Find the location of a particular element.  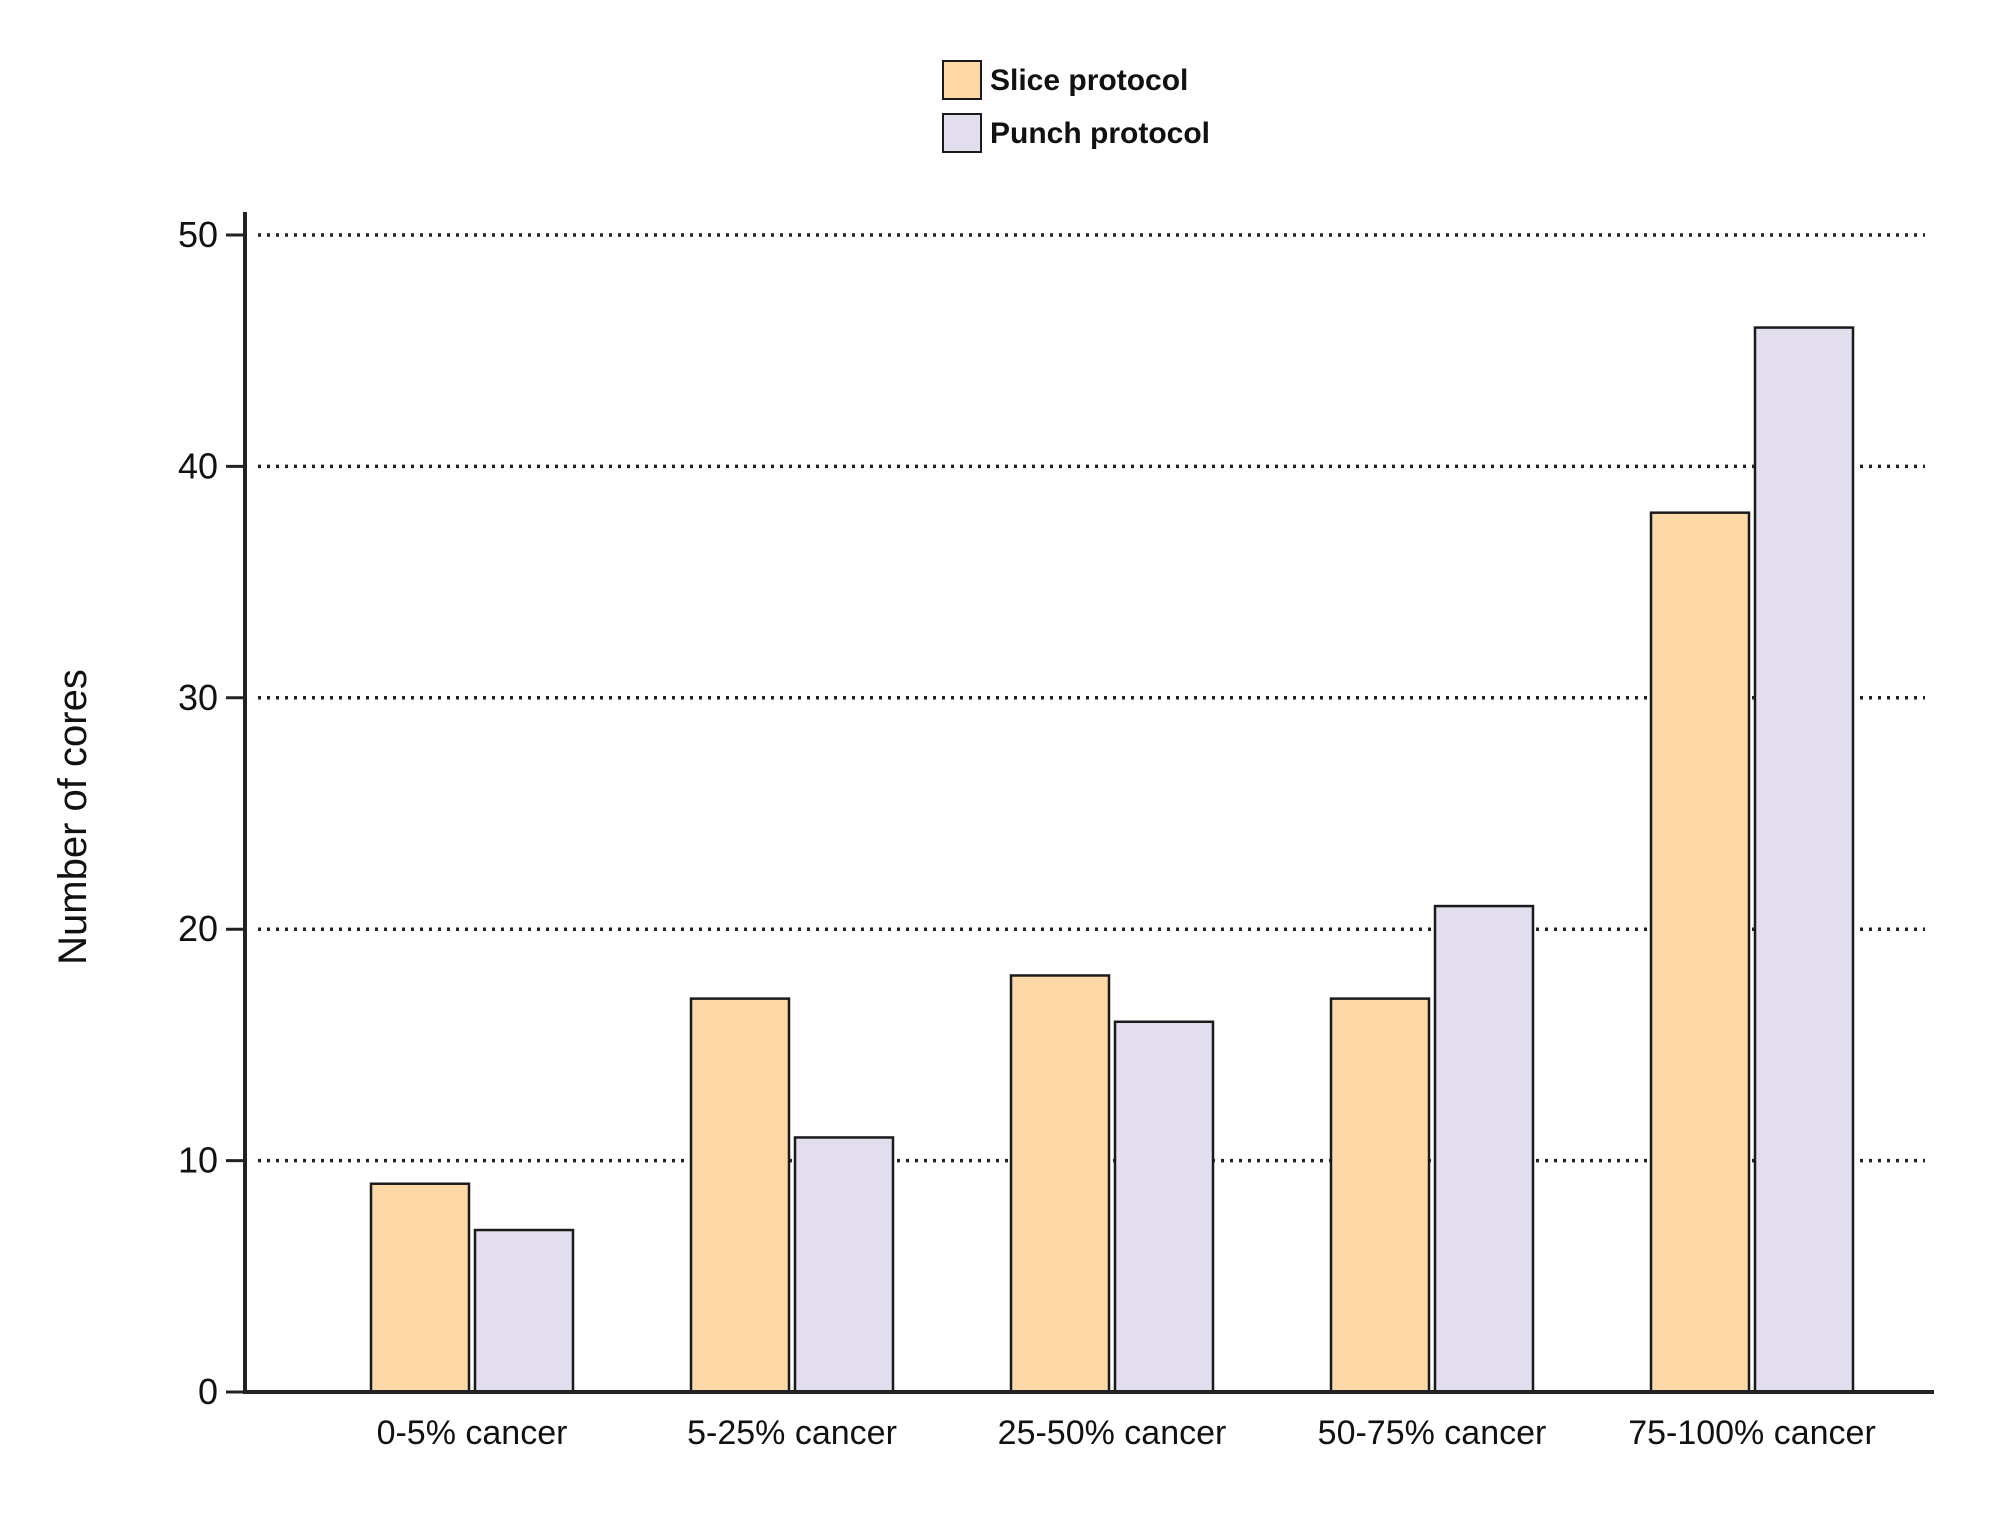

legend-label: Punch protocol is located at coordinates (1100, 133).